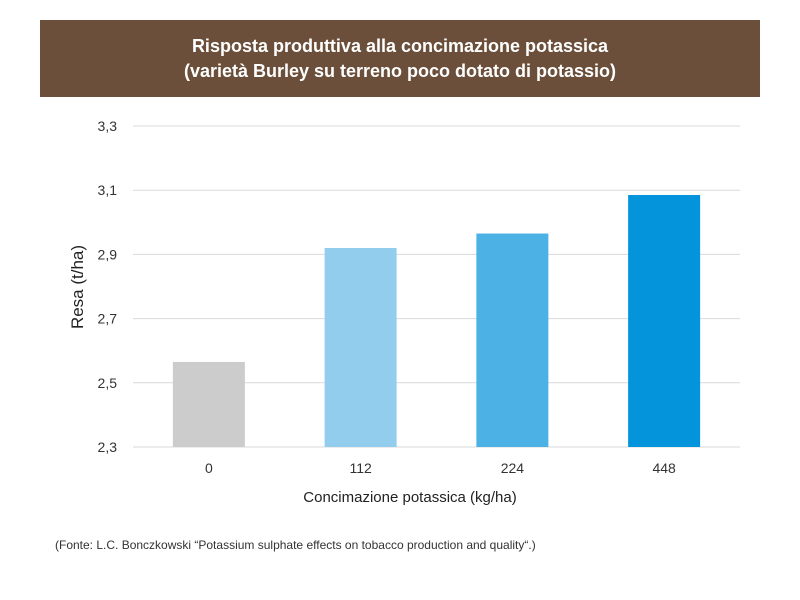  What do you see at coordinates (108, 319) in the screenshot?
I see `y-tick-label: 2,7` at bounding box center [108, 319].